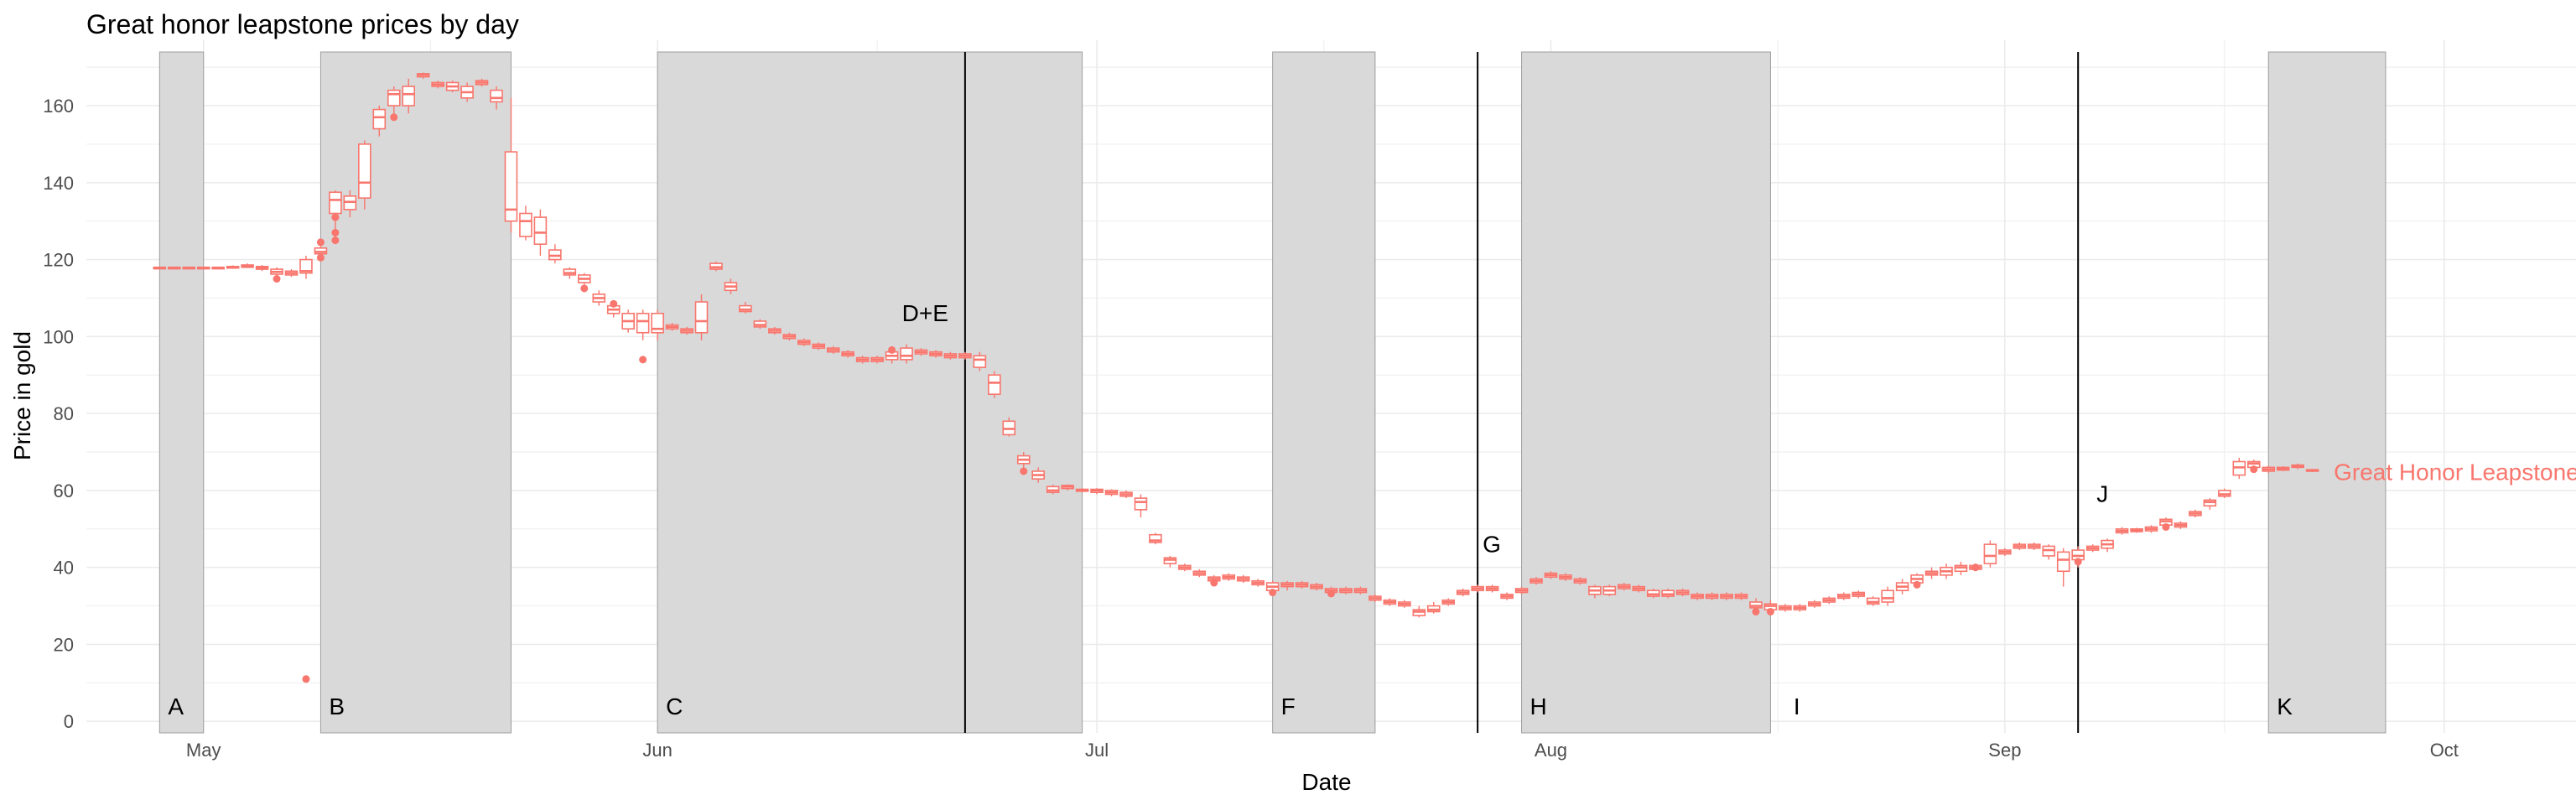 The image size is (2576, 805). Describe the element at coordinates (657, 750) in the screenshot. I see `x-tick-label: Jun` at that location.